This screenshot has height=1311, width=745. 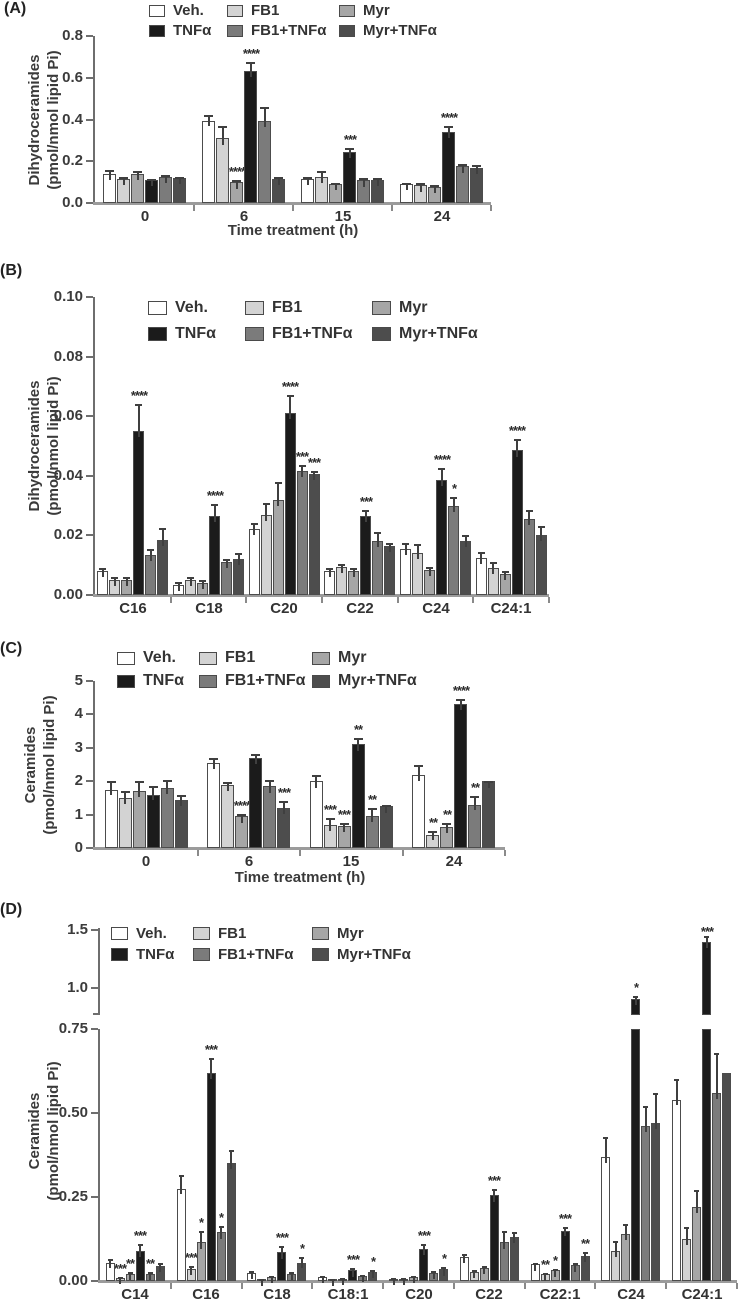 I want to click on category-label: 15, so click(x=351, y=861).